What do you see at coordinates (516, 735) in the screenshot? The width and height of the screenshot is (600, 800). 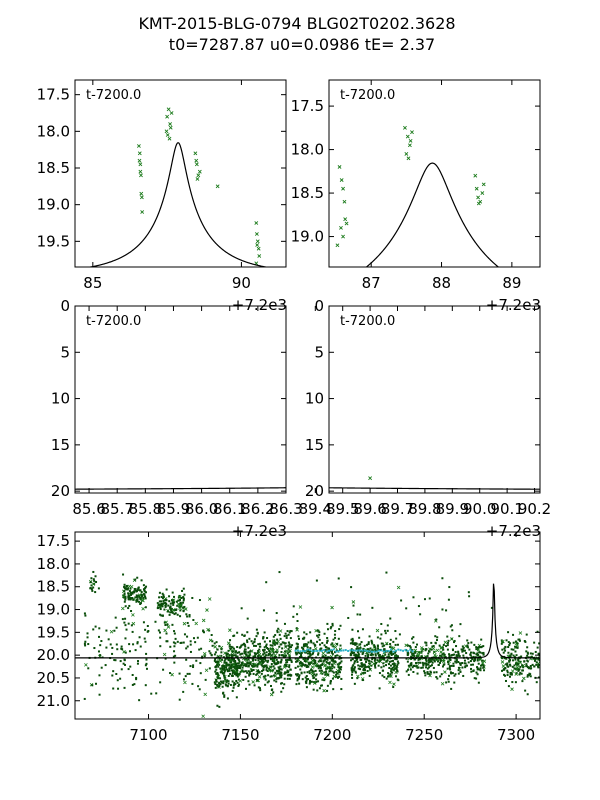 I see `x-tick-label: 7300` at bounding box center [516, 735].